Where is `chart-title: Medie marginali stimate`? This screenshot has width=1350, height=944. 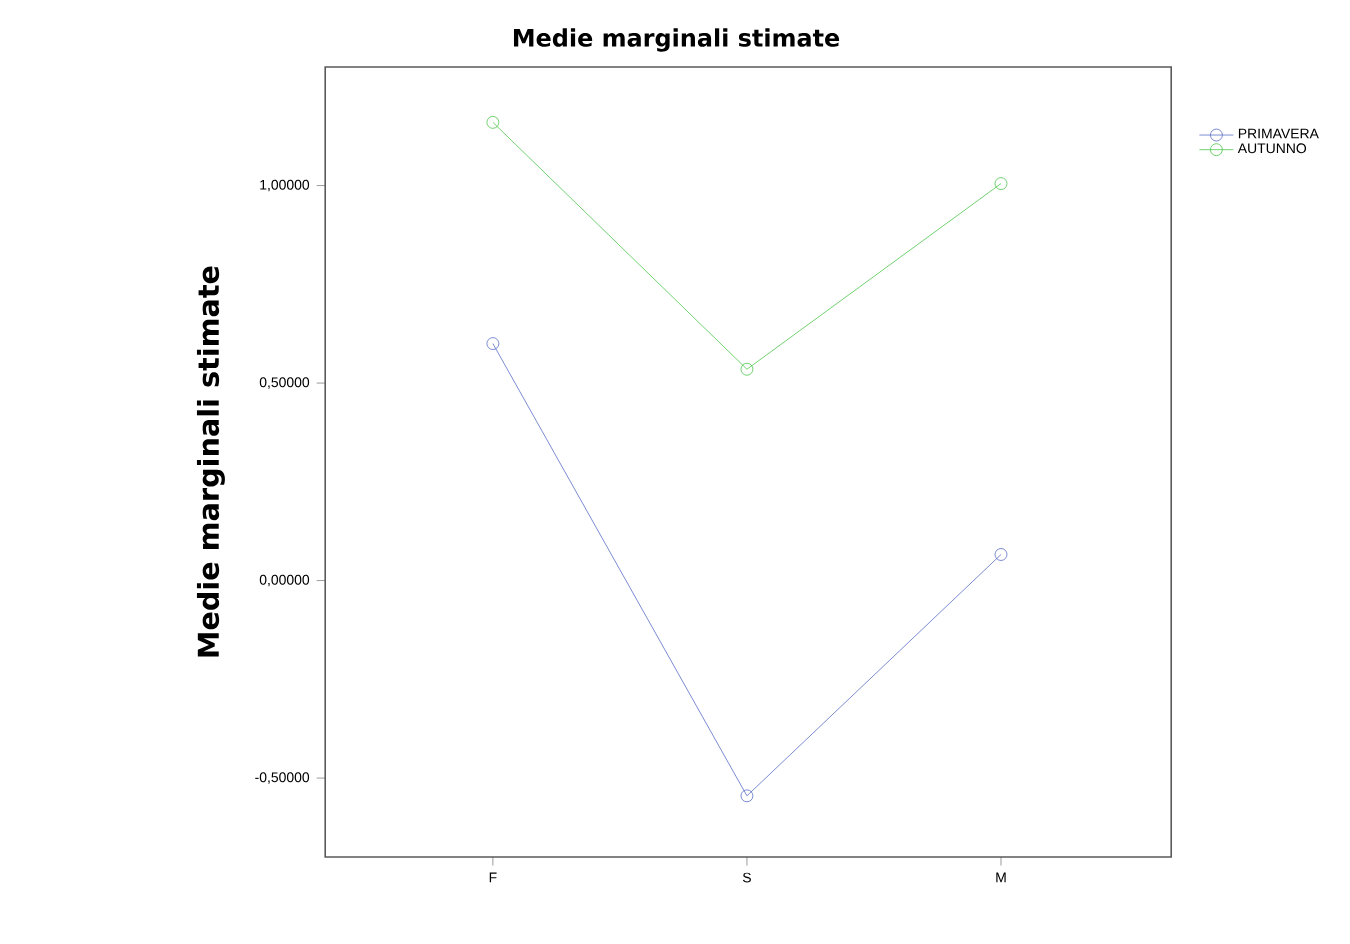 chart-title: Medie marginali stimate is located at coordinates (676, 40).